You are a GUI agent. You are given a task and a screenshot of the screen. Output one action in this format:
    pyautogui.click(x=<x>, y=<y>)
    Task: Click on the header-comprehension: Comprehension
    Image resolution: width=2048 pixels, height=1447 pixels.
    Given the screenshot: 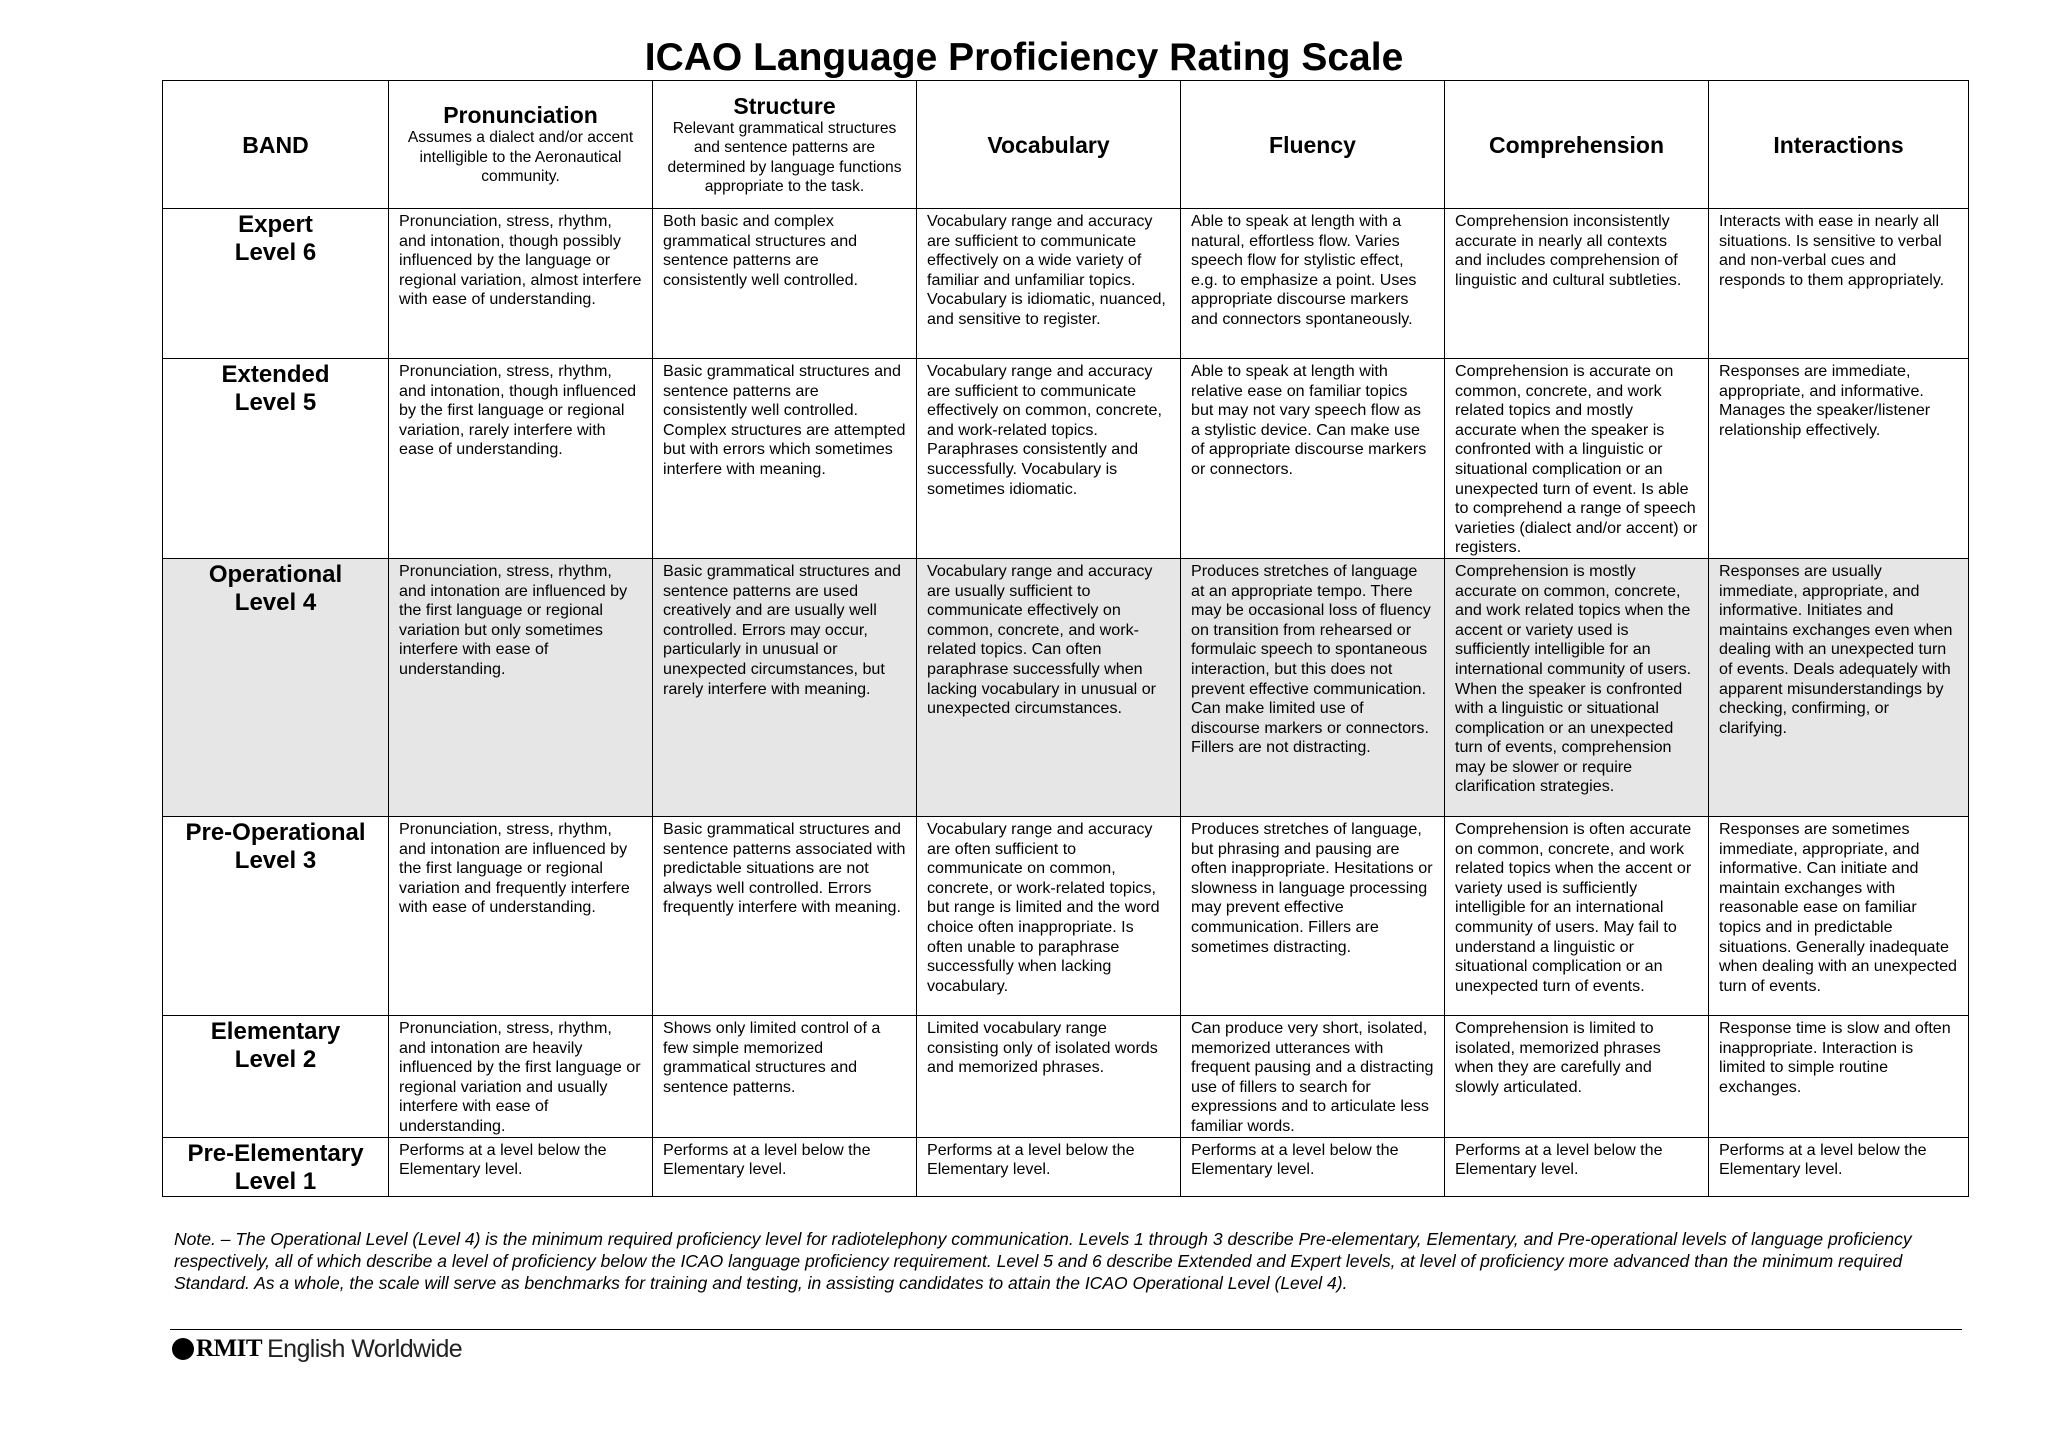 What is the action you would take?
    pyautogui.click(x=1576, y=144)
    